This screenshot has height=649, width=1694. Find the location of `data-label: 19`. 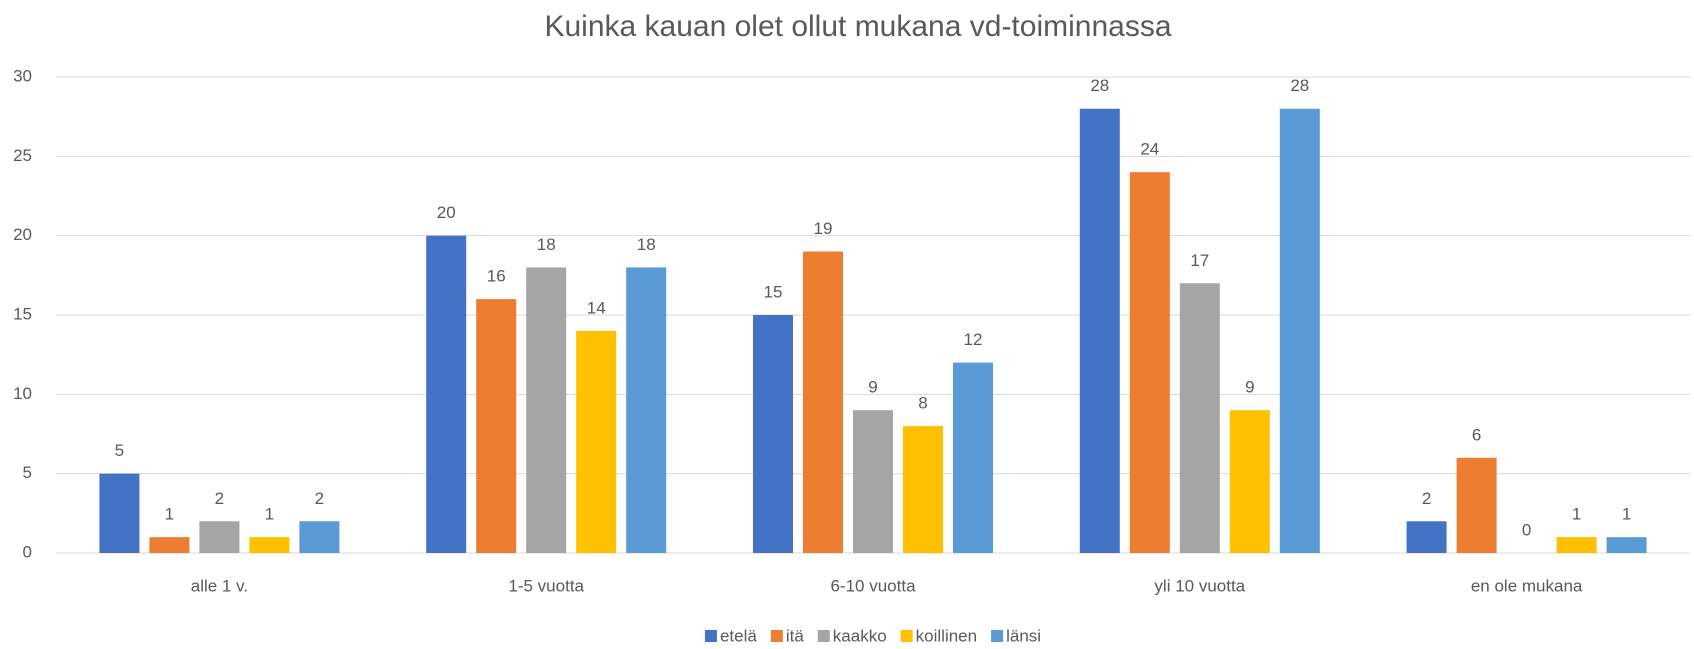

data-label: 19 is located at coordinates (823, 228).